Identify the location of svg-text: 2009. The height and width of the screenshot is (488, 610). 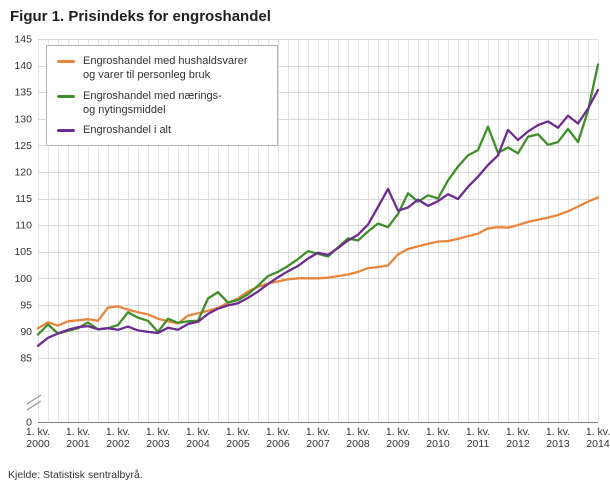
(398, 444).